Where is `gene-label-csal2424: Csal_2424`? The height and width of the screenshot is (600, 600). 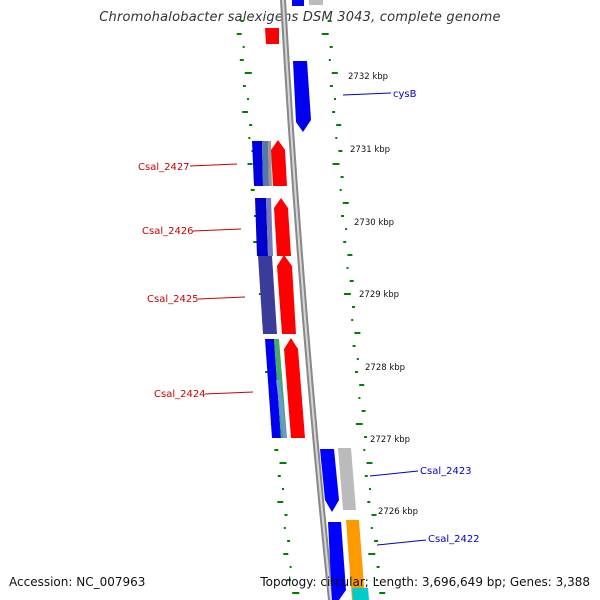 gene-label-csal2424: Csal_2424 is located at coordinates (180, 394).